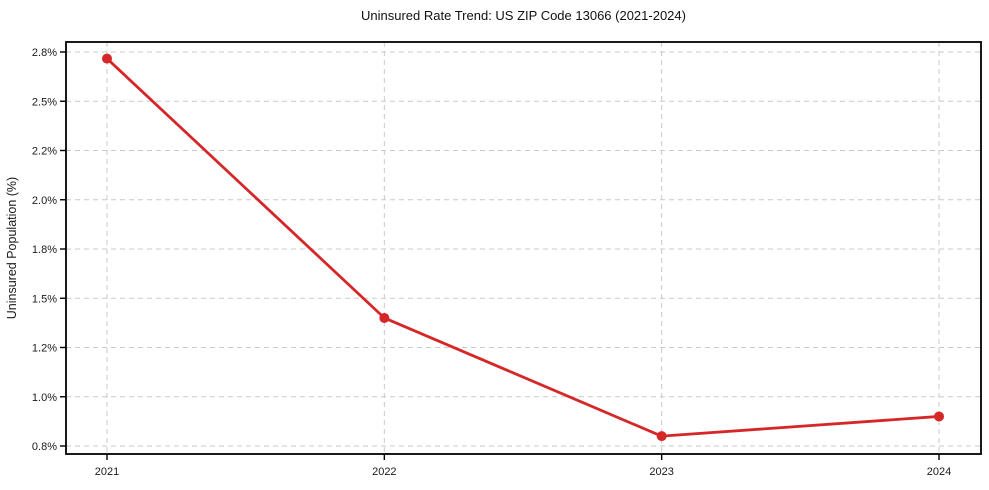 This screenshot has height=490, width=989. Describe the element at coordinates (44, 53) in the screenshot. I see `y-tick-label: 2.8%` at that location.